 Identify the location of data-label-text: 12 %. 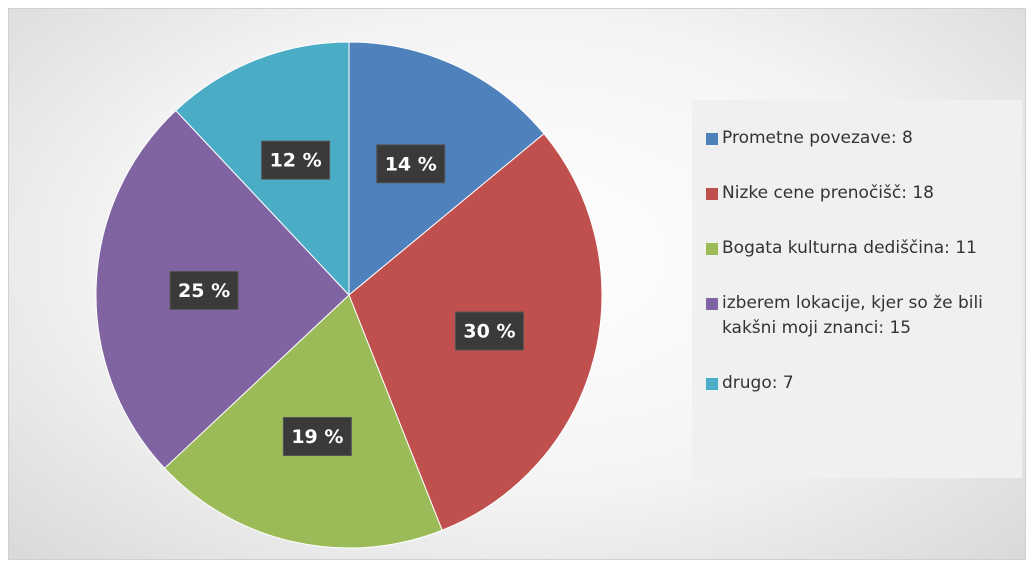
(296, 161).